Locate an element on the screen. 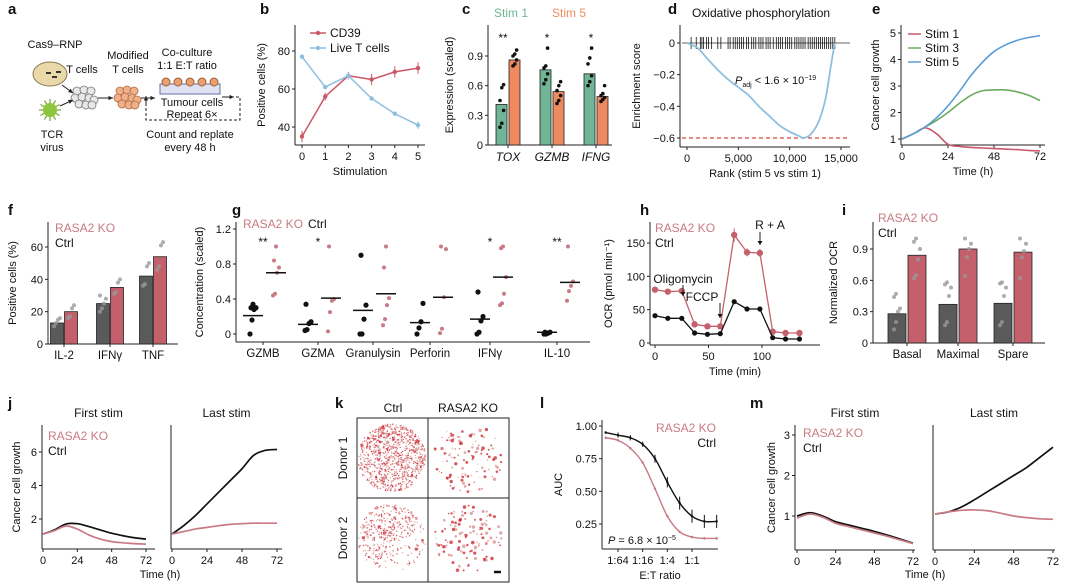  ocr-line-Ctrl is located at coordinates (727, 320).